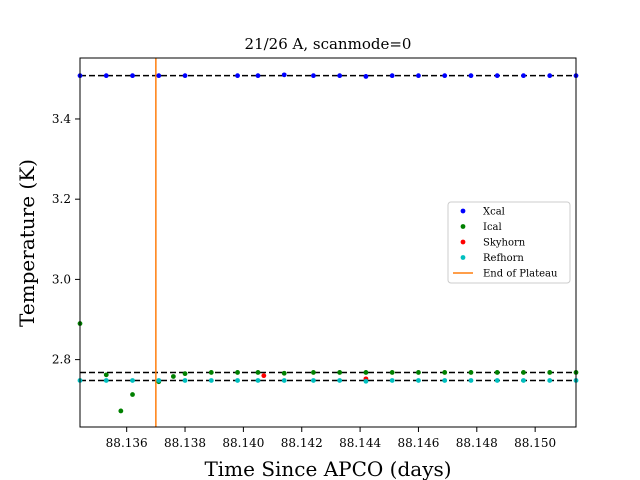  I want to click on legend-entry: Xcal, so click(482, 212).